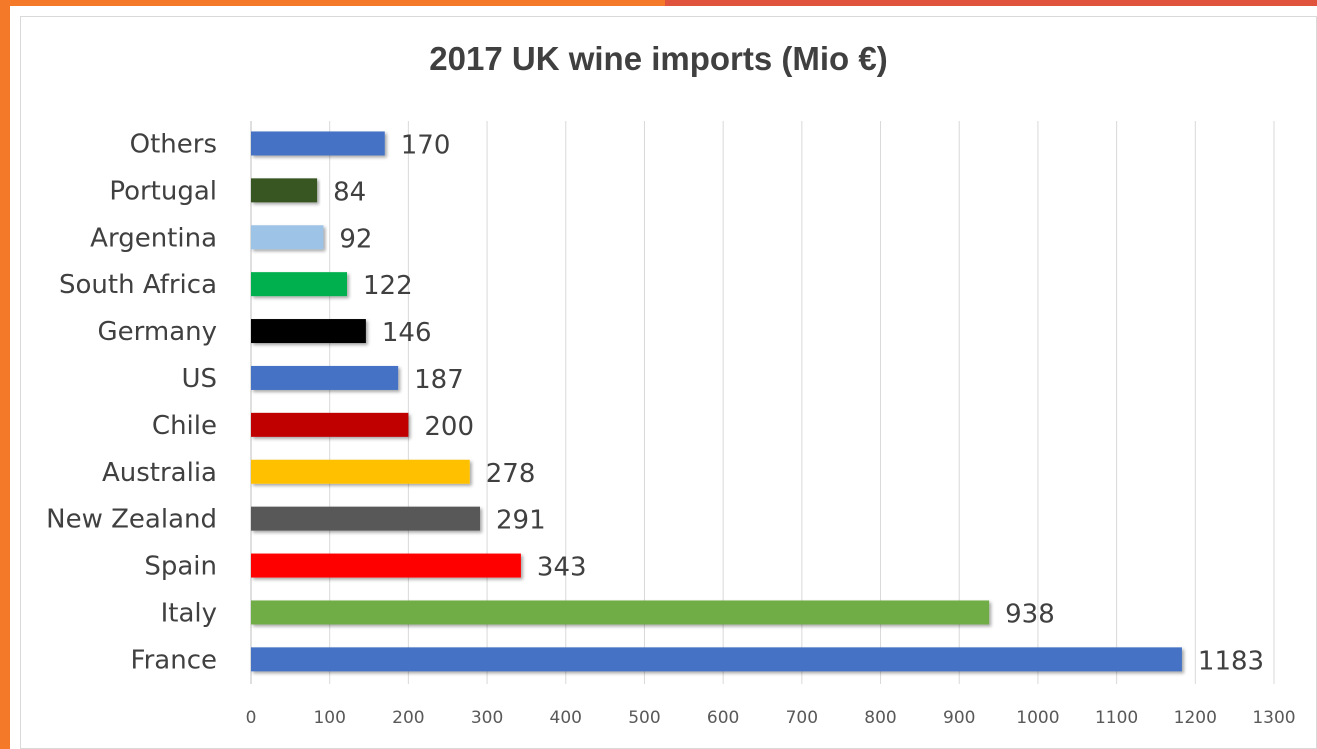  I want to click on data-label: 146, so click(407, 333).